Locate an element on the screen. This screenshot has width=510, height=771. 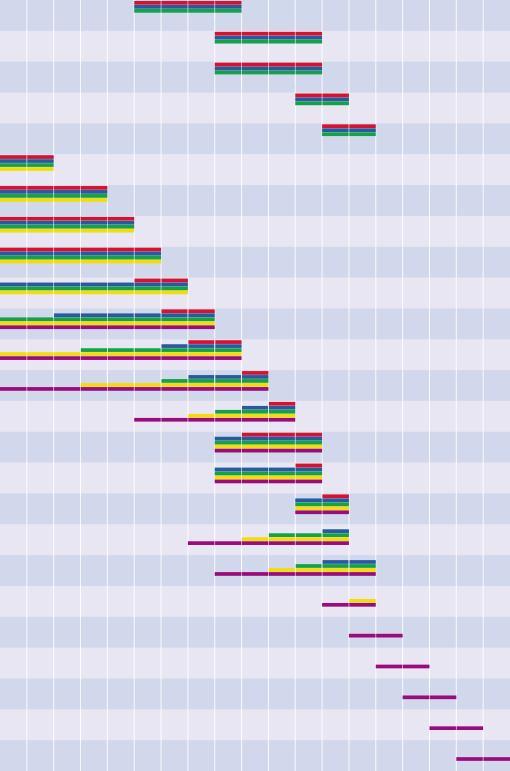
bar-purple is located at coordinates (121, 358).